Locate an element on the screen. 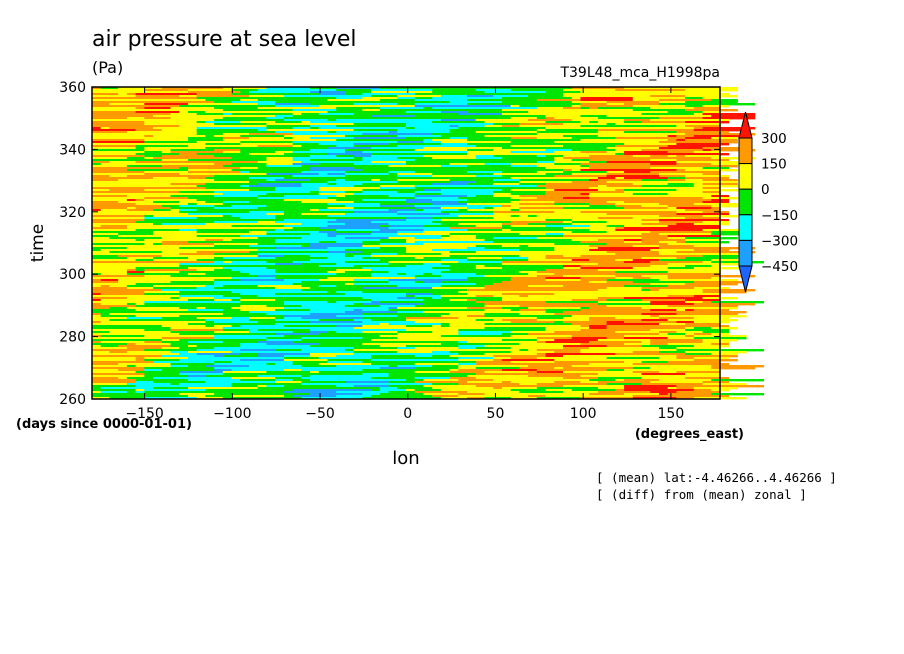 The image size is (904, 654). mean-lat-note: [ (mean) lat:-4.46266..4.46266 ] is located at coordinates (716, 477).